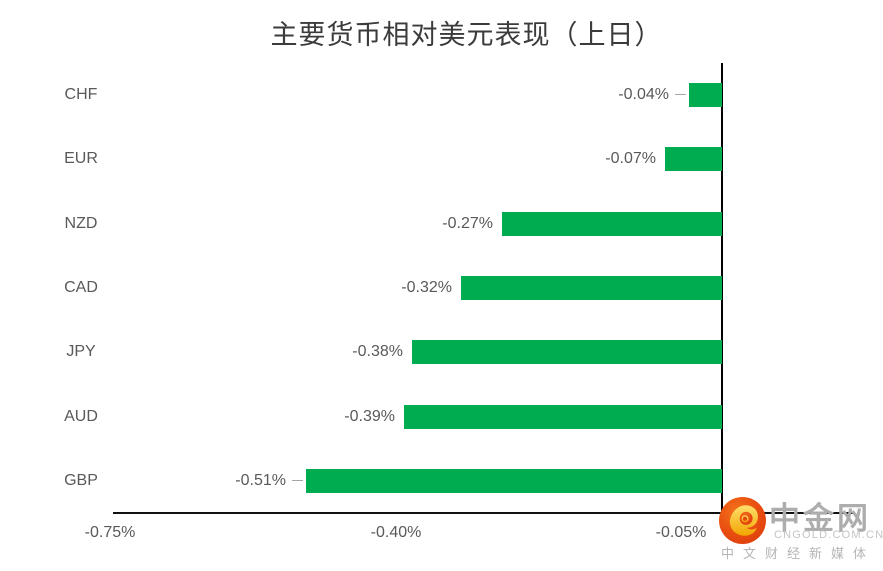  What do you see at coordinates (81, 480) in the screenshot?
I see `category-label: GBP` at bounding box center [81, 480].